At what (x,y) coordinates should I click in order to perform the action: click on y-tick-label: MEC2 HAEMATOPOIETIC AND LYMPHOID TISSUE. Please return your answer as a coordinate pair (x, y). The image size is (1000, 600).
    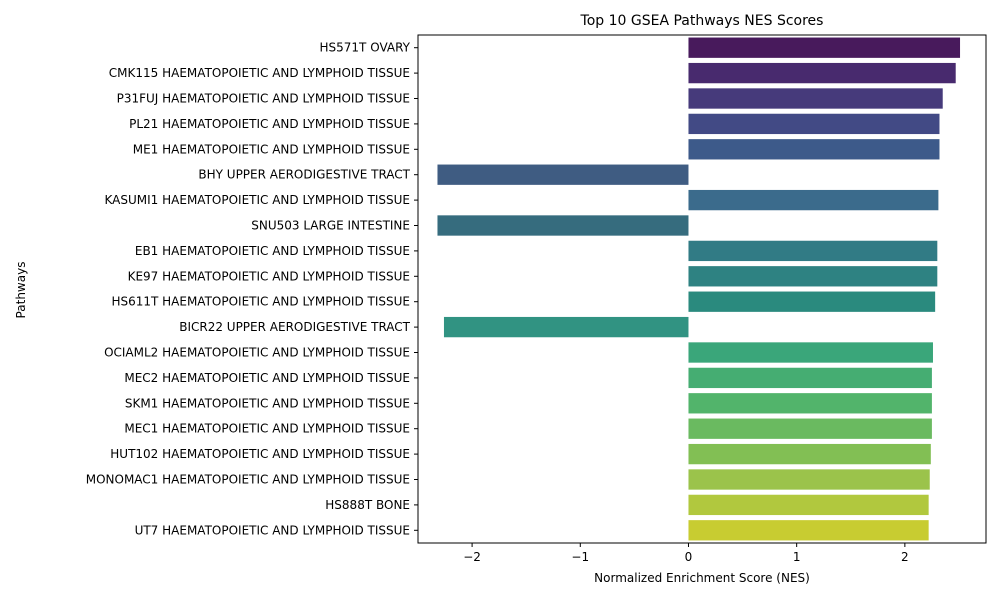
    Looking at the image, I should click on (267, 378).